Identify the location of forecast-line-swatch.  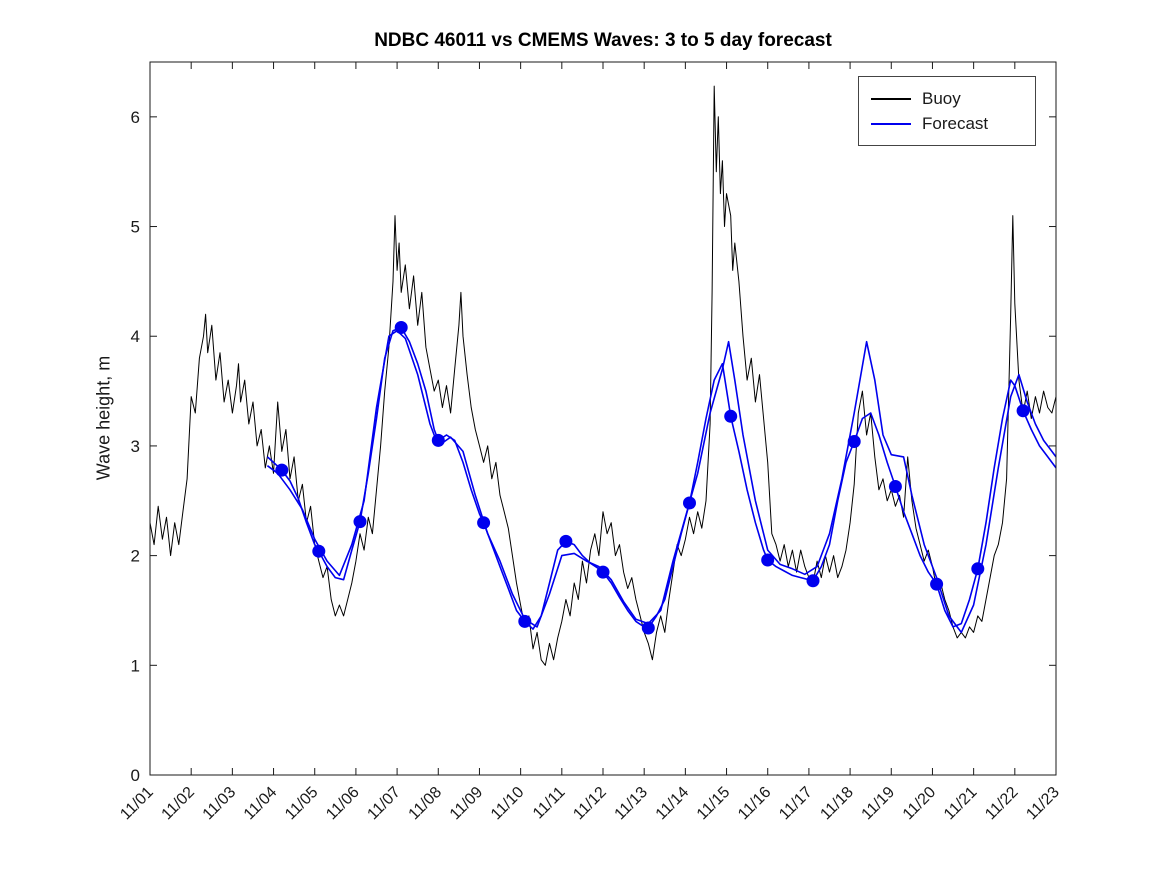
(891, 123).